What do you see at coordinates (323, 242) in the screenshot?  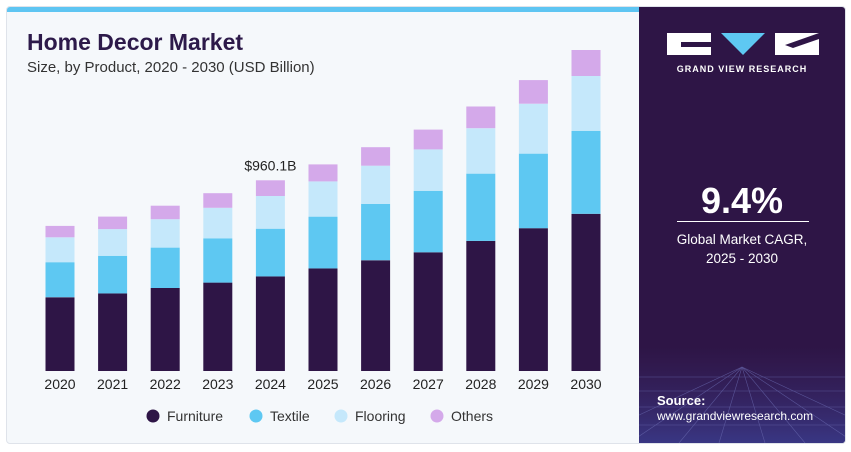 I see `bar-textile-2025` at bounding box center [323, 242].